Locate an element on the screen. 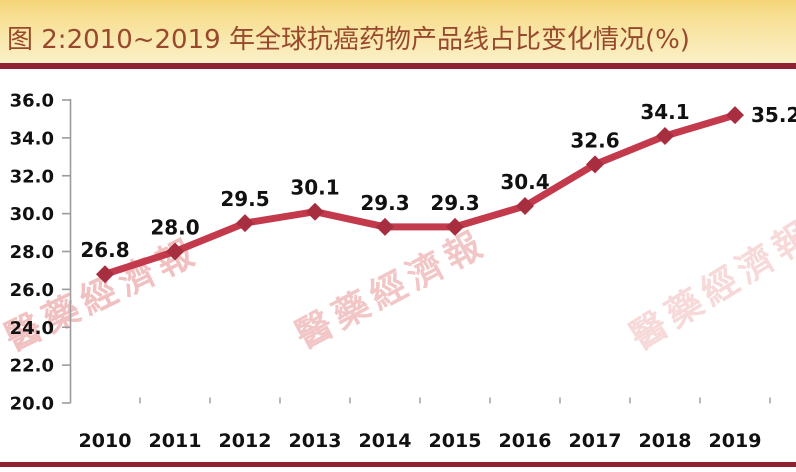 Image resolution: width=796 pixels, height=472 pixels. bottom-rule is located at coordinates (398, 464).